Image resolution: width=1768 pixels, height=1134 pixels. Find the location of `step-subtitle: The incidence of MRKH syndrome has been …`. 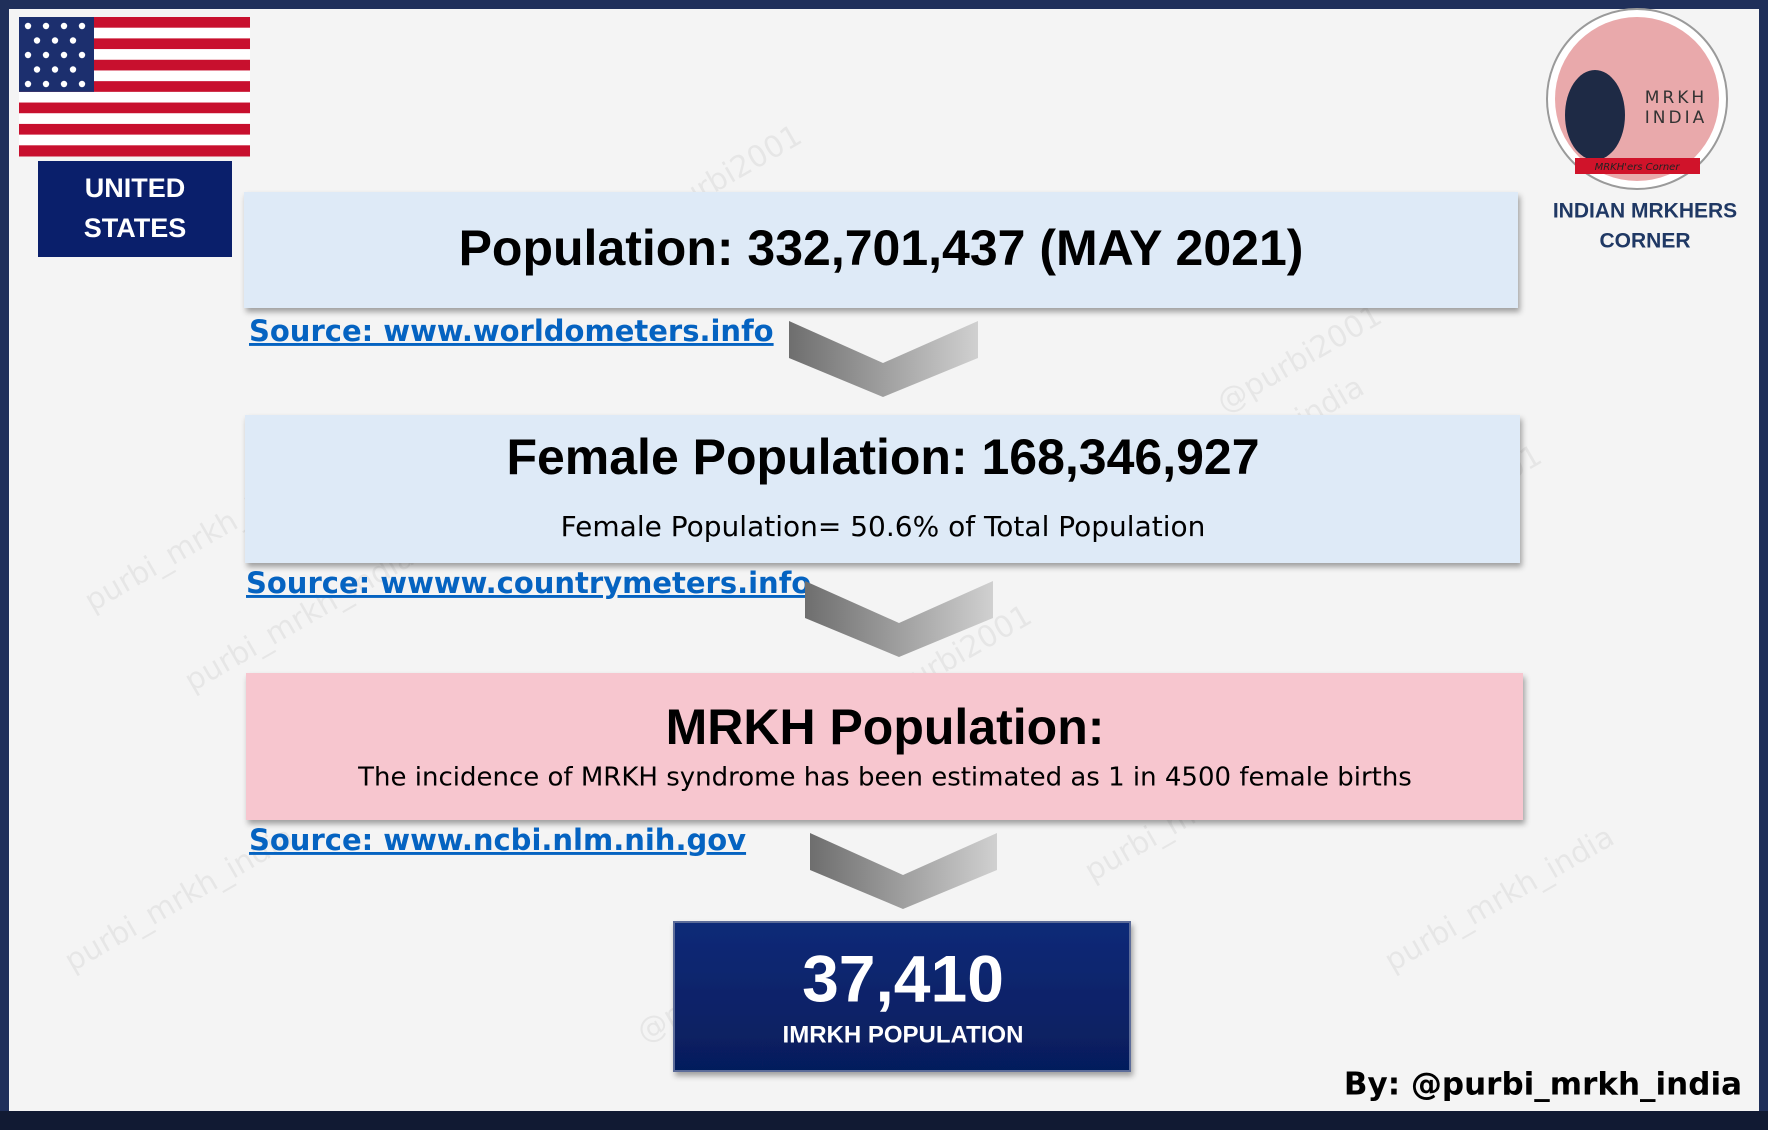

step-subtitle: The incidence of MRKH syndrome has been … is located at coordinates (884, 778).